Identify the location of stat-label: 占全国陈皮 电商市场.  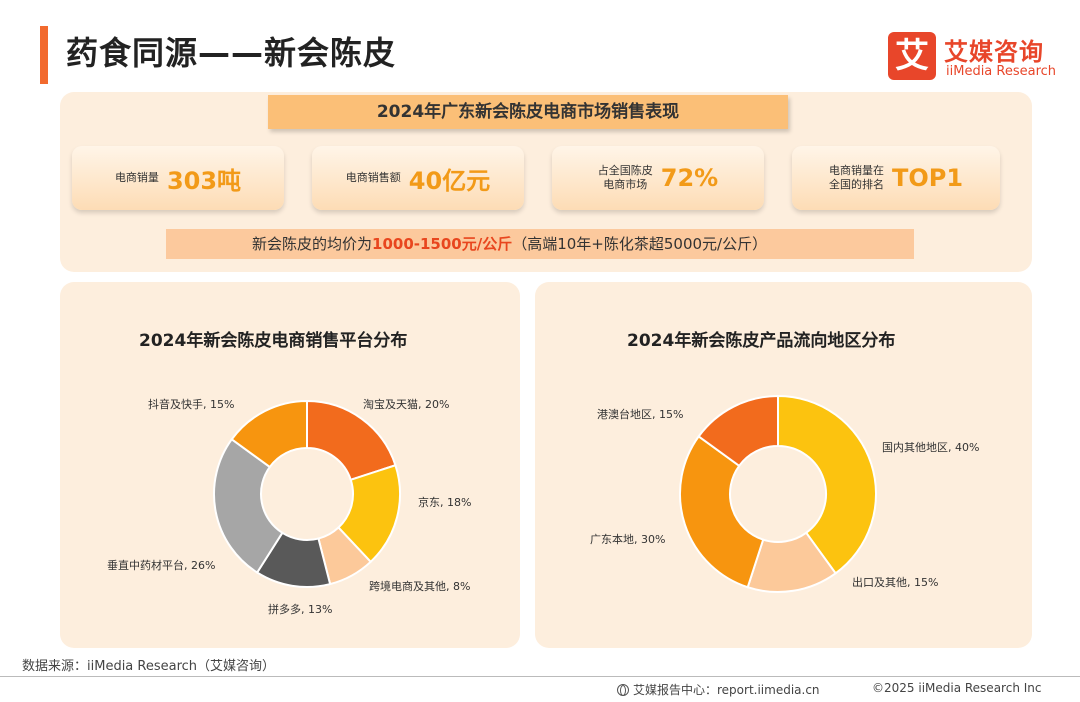
(625, 178).